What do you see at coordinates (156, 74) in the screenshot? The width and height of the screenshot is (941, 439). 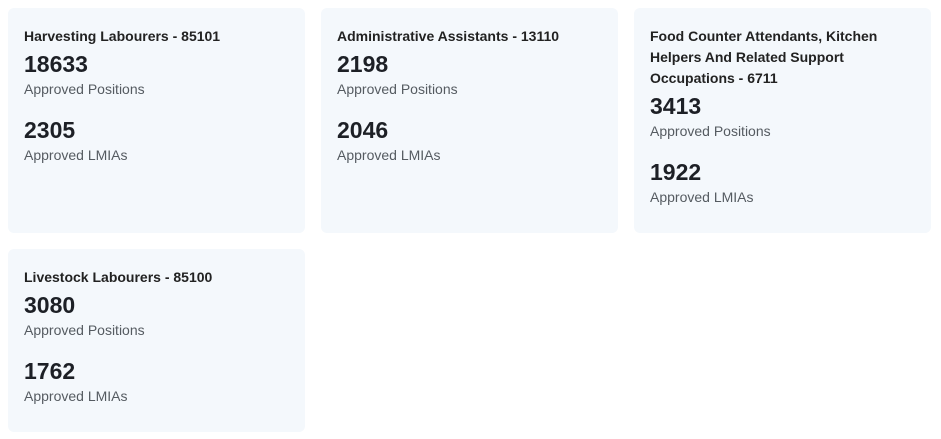 I see `positions-metric: 18633 Approved Positions` at bounding box center [156, 74].